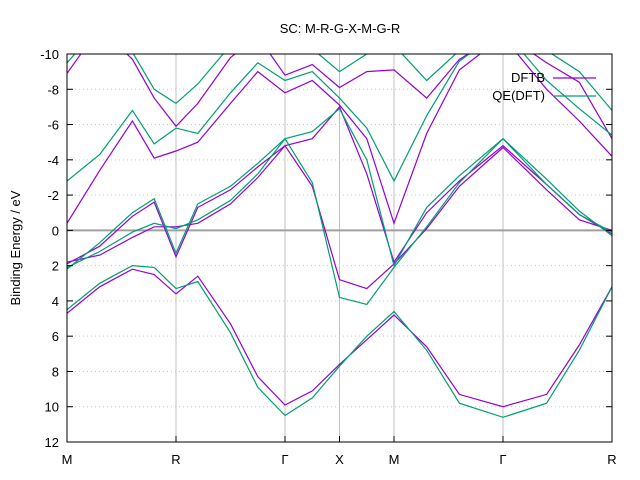 This screenshot has height=480, width=640. I want to click on y-tick-label: 0, so click(55, 230).